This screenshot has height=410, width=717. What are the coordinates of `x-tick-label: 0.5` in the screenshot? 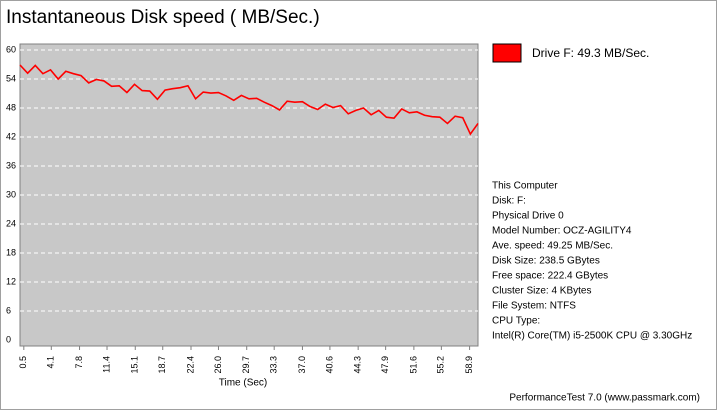 It's located at (23, 362).